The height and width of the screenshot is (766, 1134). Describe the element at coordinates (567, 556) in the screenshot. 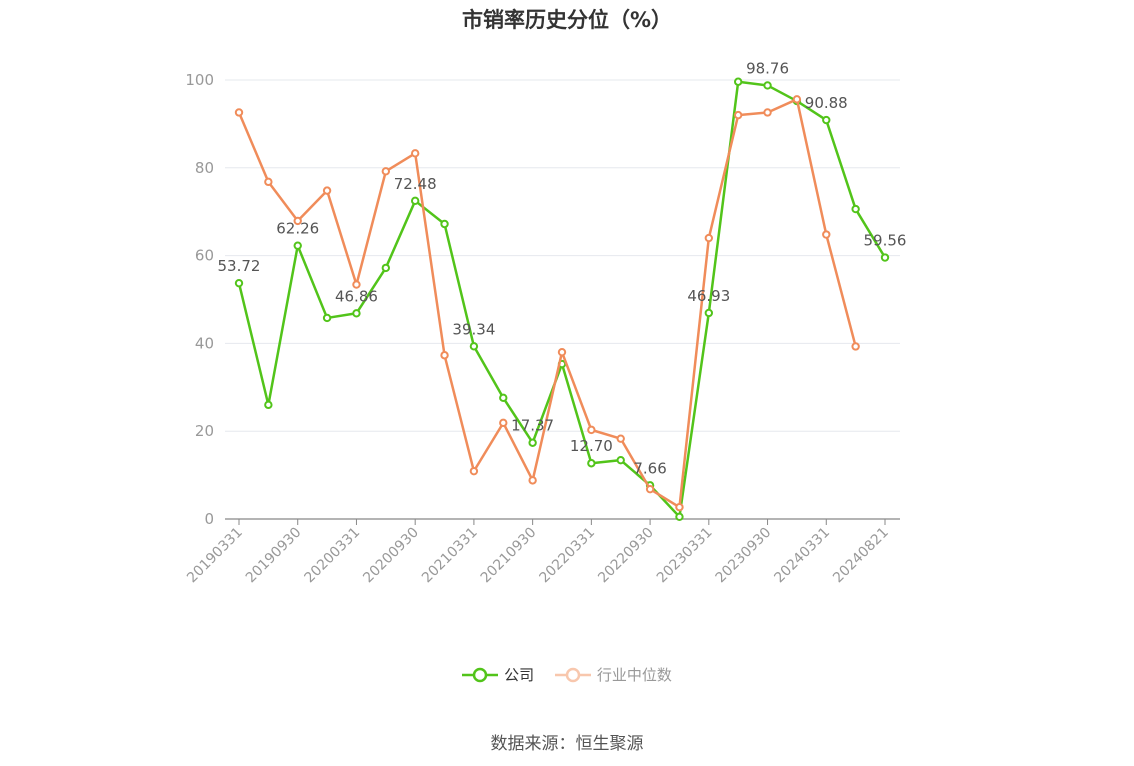

I see `x-tick-label: 20220331` at that location.